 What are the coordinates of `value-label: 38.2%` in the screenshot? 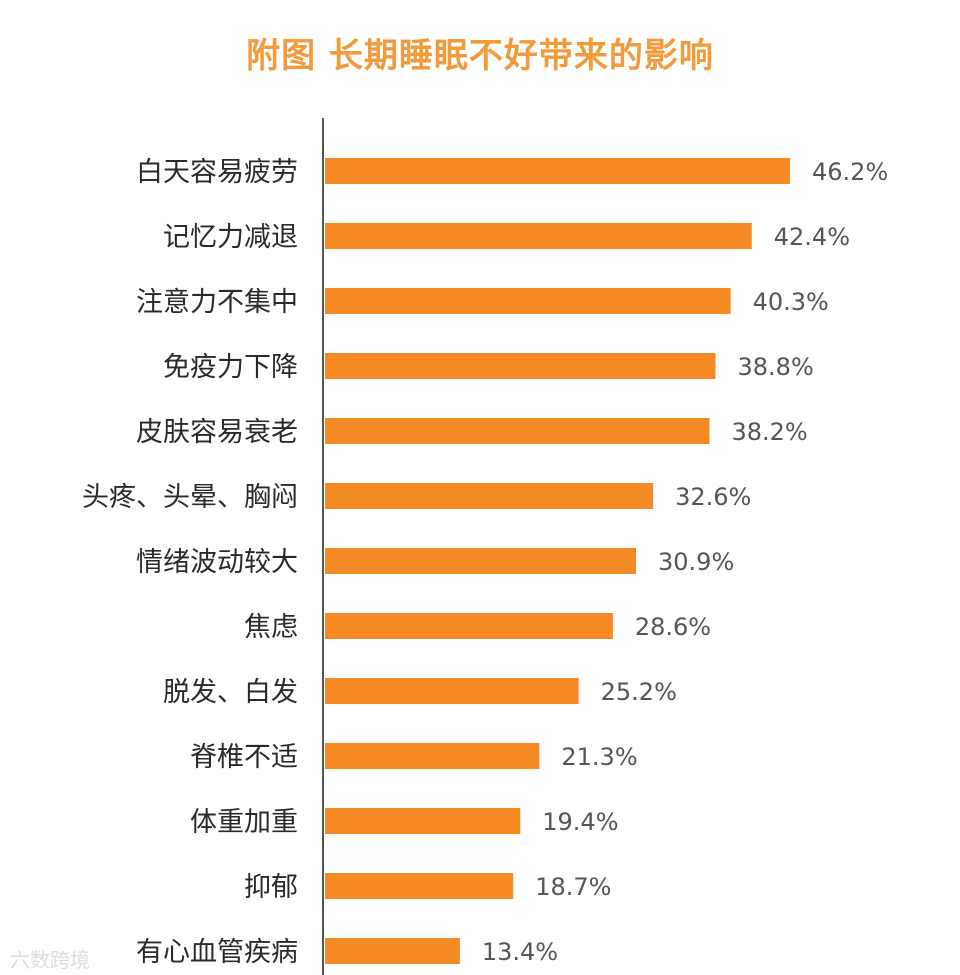 It's located at (769, 432).